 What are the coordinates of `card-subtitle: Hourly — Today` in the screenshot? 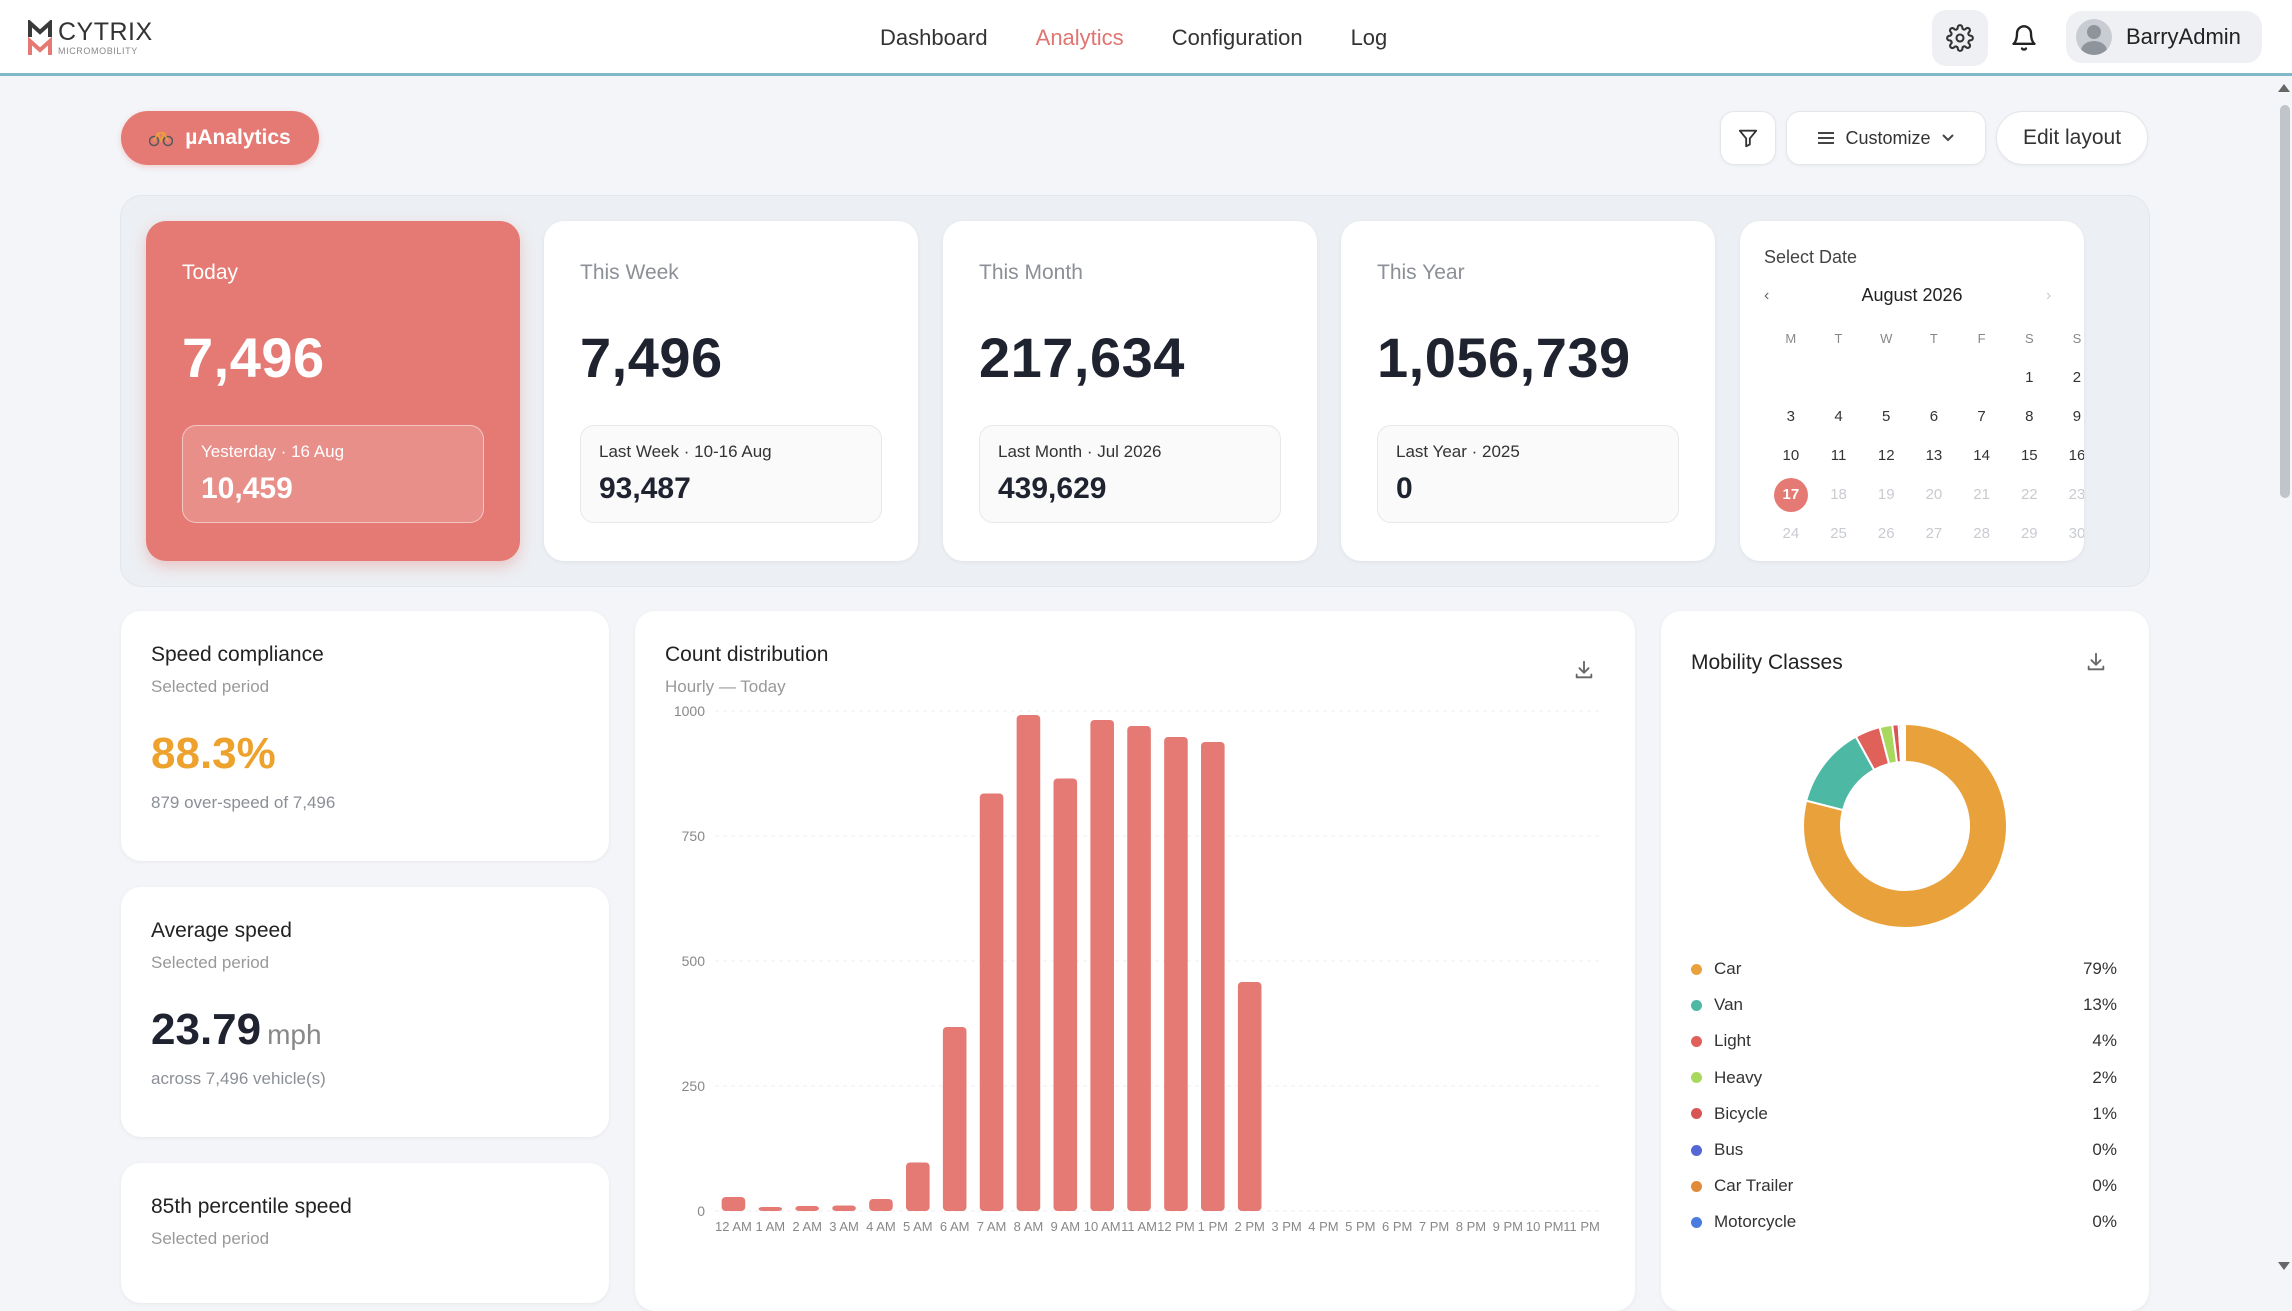 It's located at (725, 686).